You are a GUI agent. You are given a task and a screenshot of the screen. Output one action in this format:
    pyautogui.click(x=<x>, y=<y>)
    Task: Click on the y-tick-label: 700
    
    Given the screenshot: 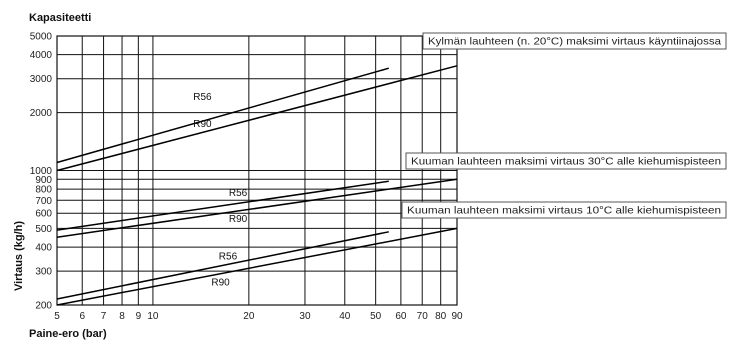 What is the action you would take?
    pyautogui.click(x=43, y=201)
    